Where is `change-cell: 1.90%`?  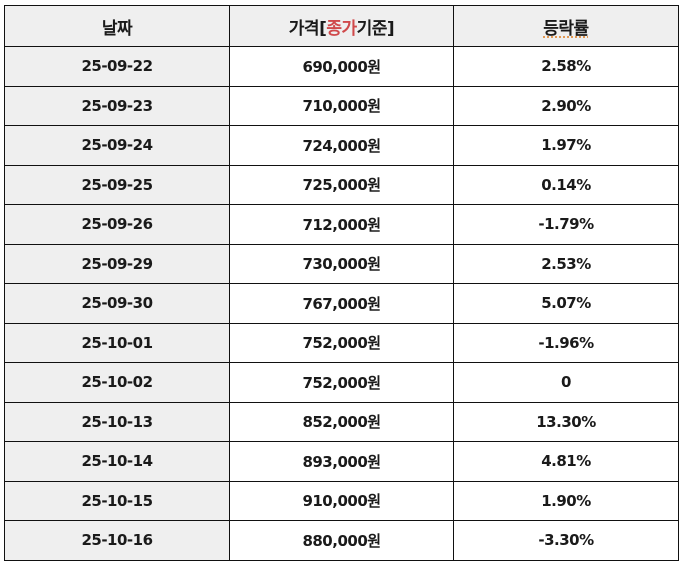
change-cell: 1.90% is located at coordinates (566, 500).